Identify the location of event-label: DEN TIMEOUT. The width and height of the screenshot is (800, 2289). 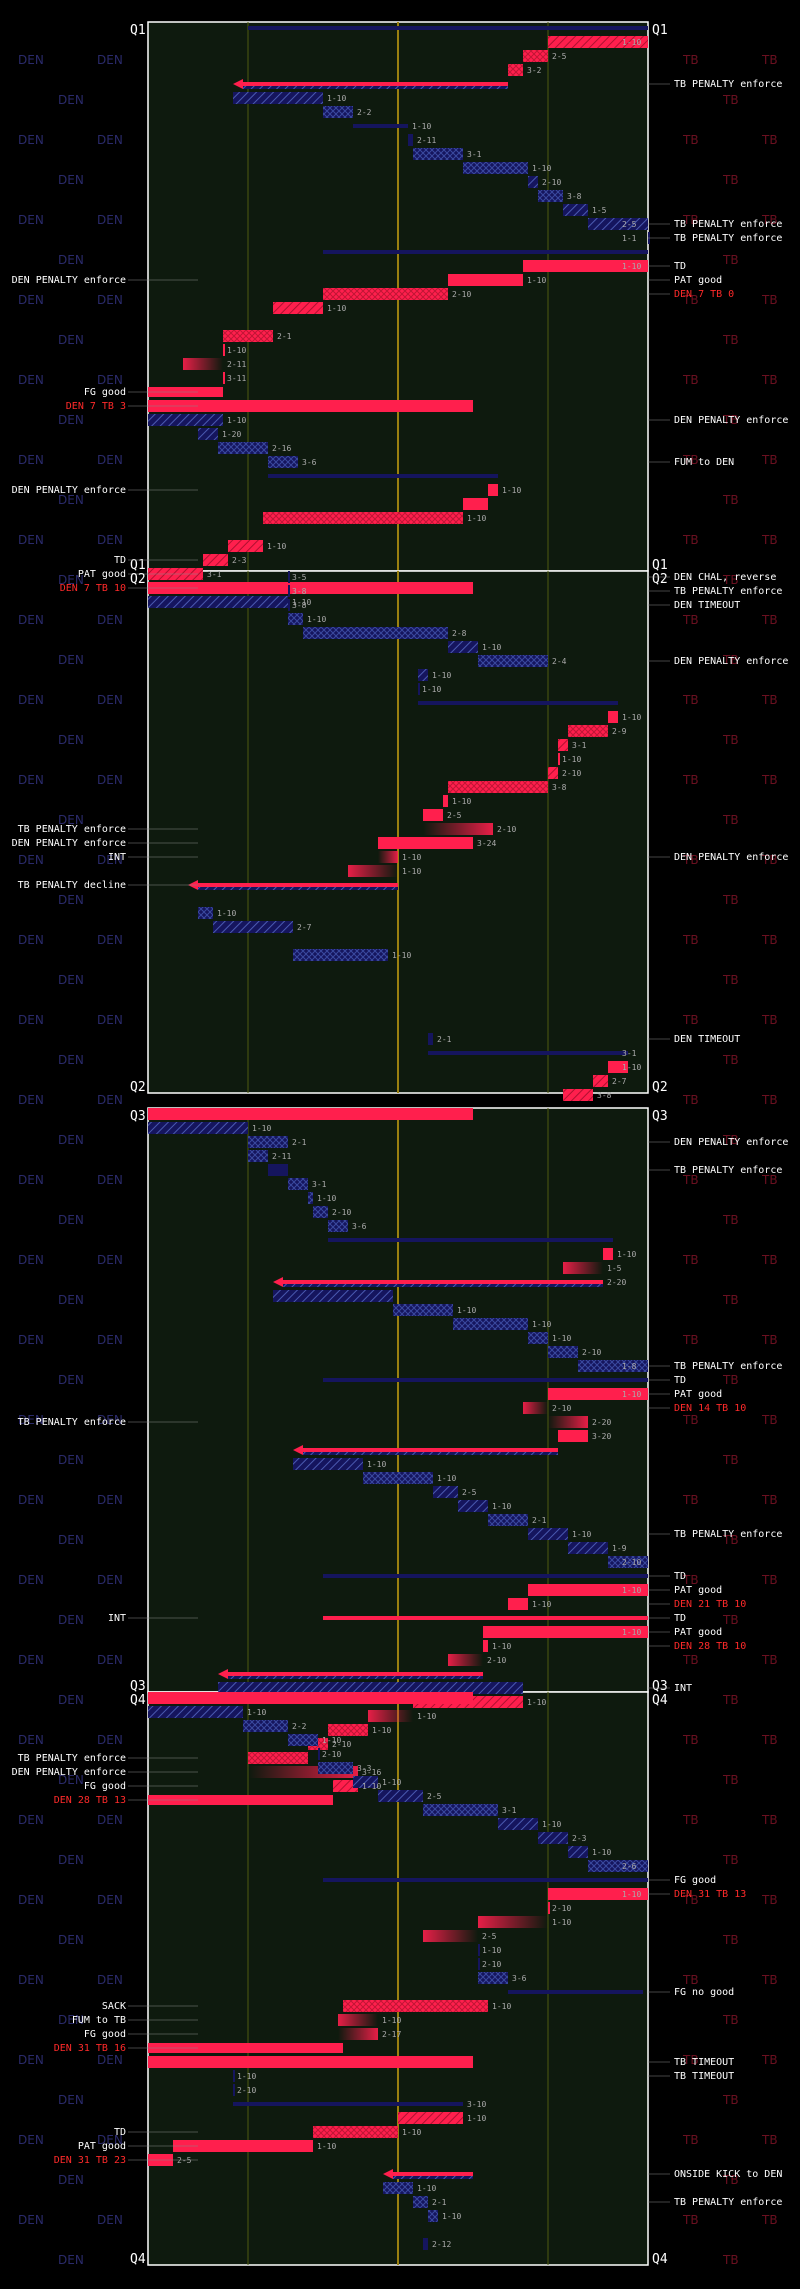
(707, 605).